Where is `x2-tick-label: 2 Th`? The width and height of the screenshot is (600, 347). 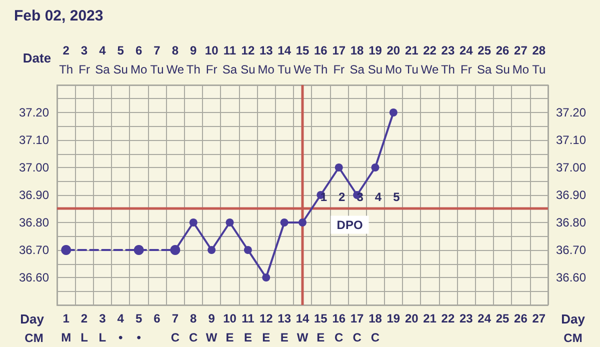
x2-tick-label: 2 Th is located at coordinates (66, 60).